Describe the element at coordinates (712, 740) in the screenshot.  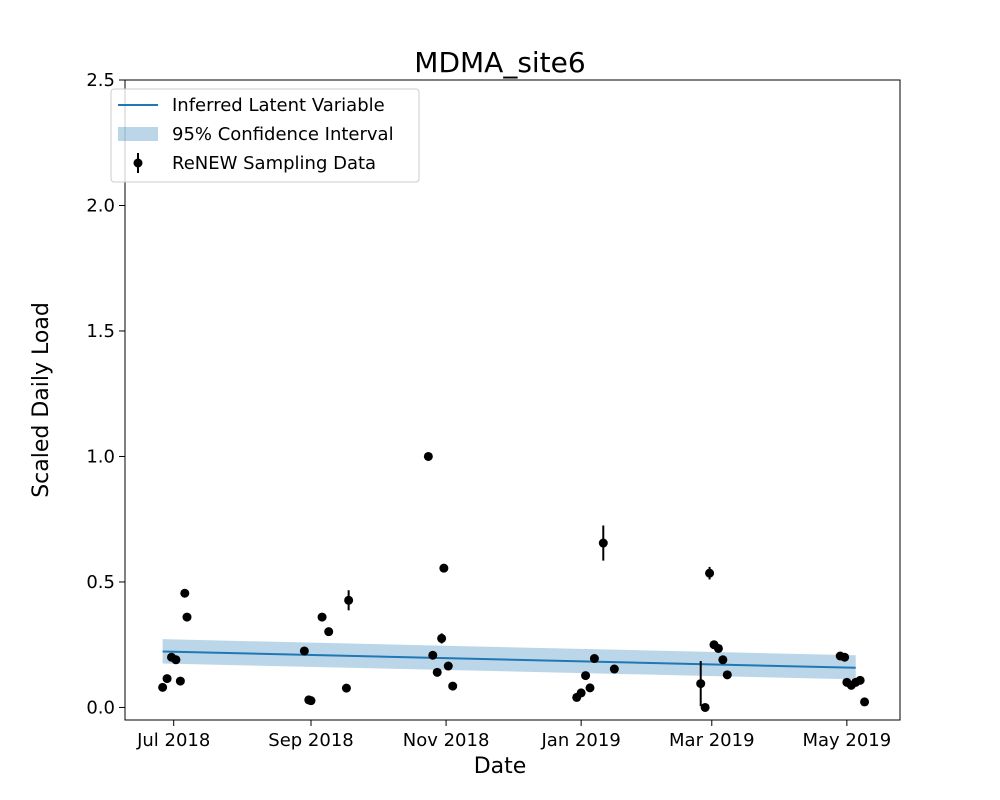
I see `x-tick-label: Mar 2019` at that location.